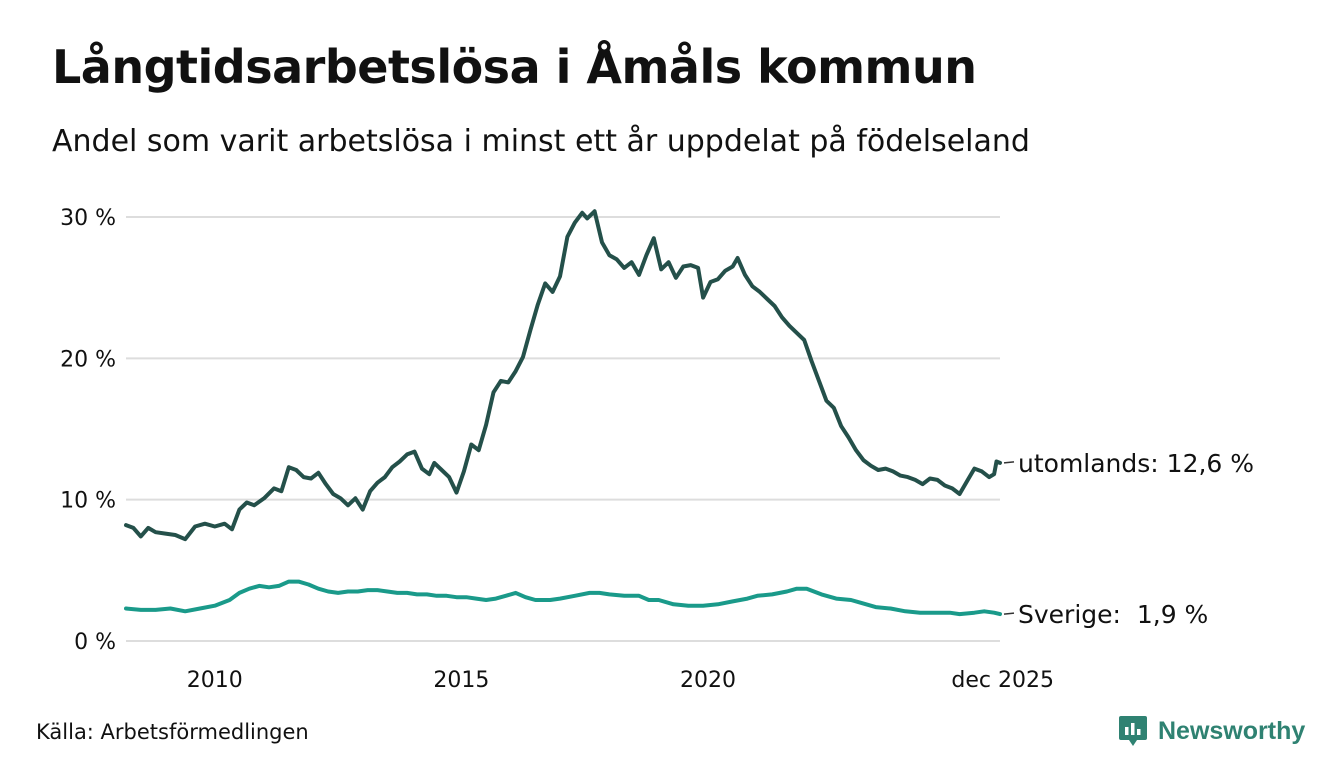  I want to click on y-tick-label: 20 %, so click(88, 359).